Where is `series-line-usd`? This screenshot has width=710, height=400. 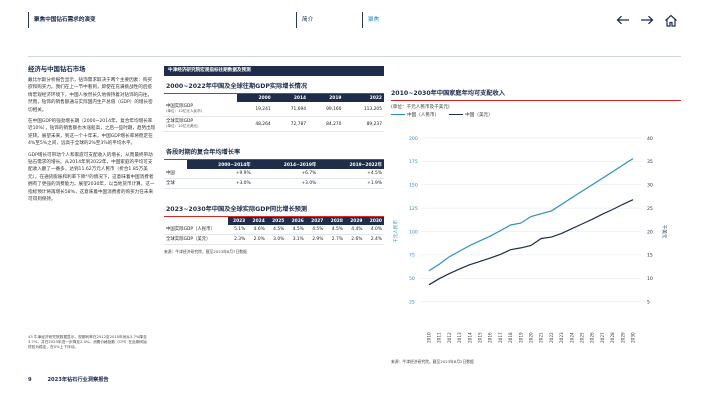 series-line-usd is located at coordinates (531, 242).